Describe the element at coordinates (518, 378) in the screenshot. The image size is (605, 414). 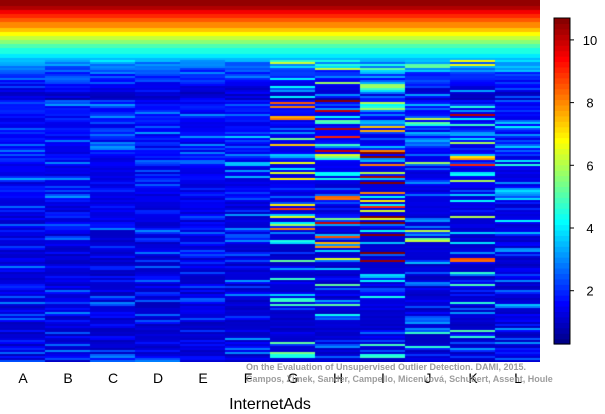
I see `x-tick-label-l: L` at that location.